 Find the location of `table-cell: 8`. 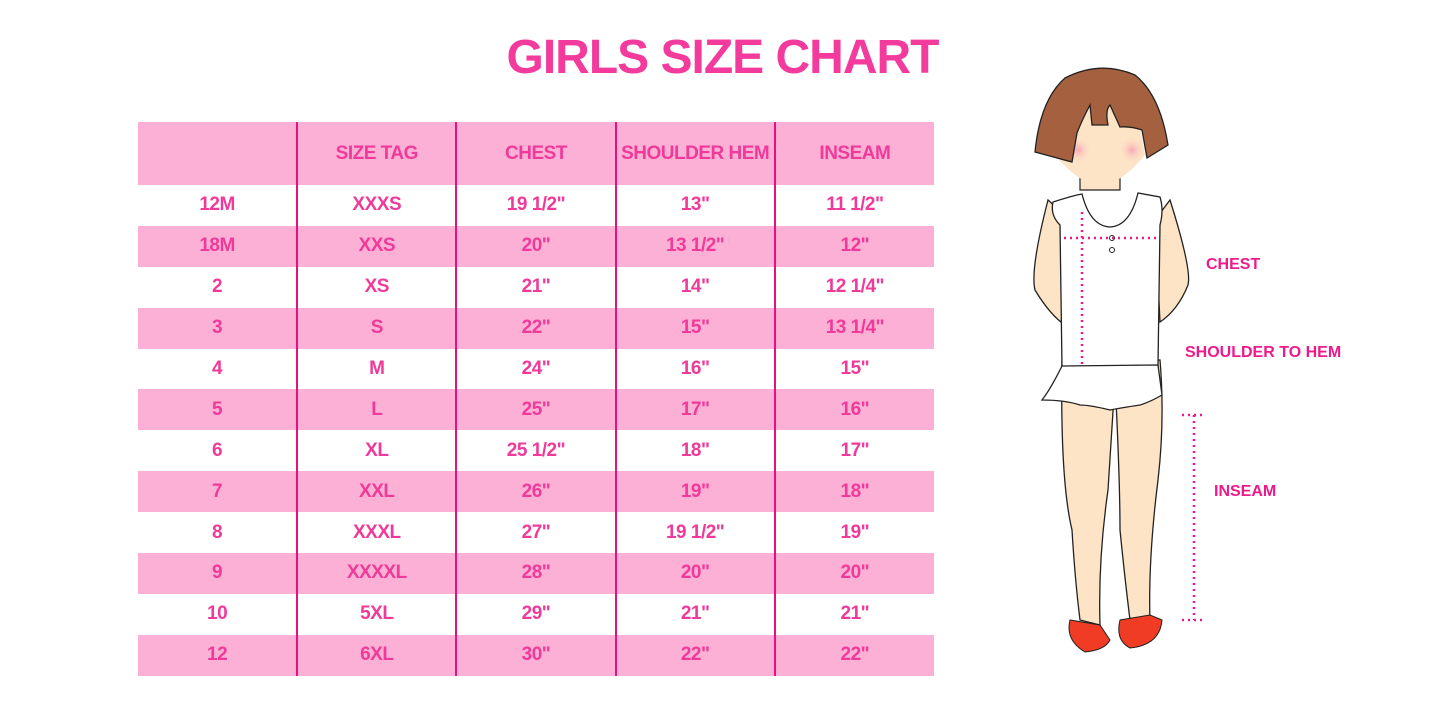

table-cell: 8 is located at coordinates (217, 532).